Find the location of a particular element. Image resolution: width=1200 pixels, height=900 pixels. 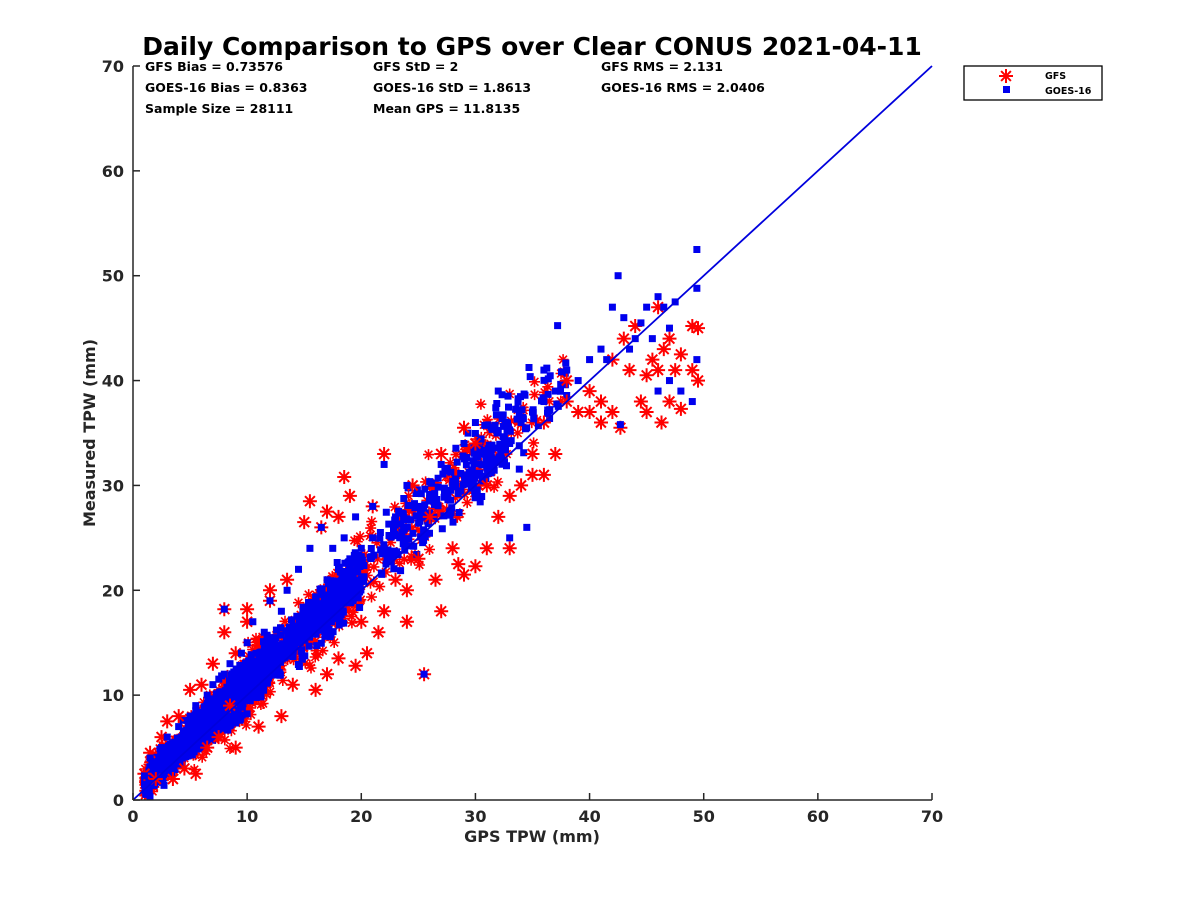

stat-gfs-std: GFS StD = 2 is located at coordinates (415, 66).